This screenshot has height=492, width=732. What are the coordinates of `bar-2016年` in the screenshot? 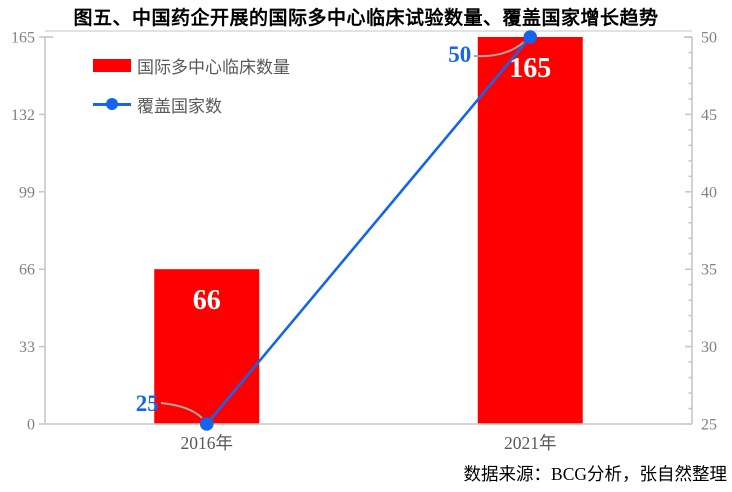 It's located at (207, 346).